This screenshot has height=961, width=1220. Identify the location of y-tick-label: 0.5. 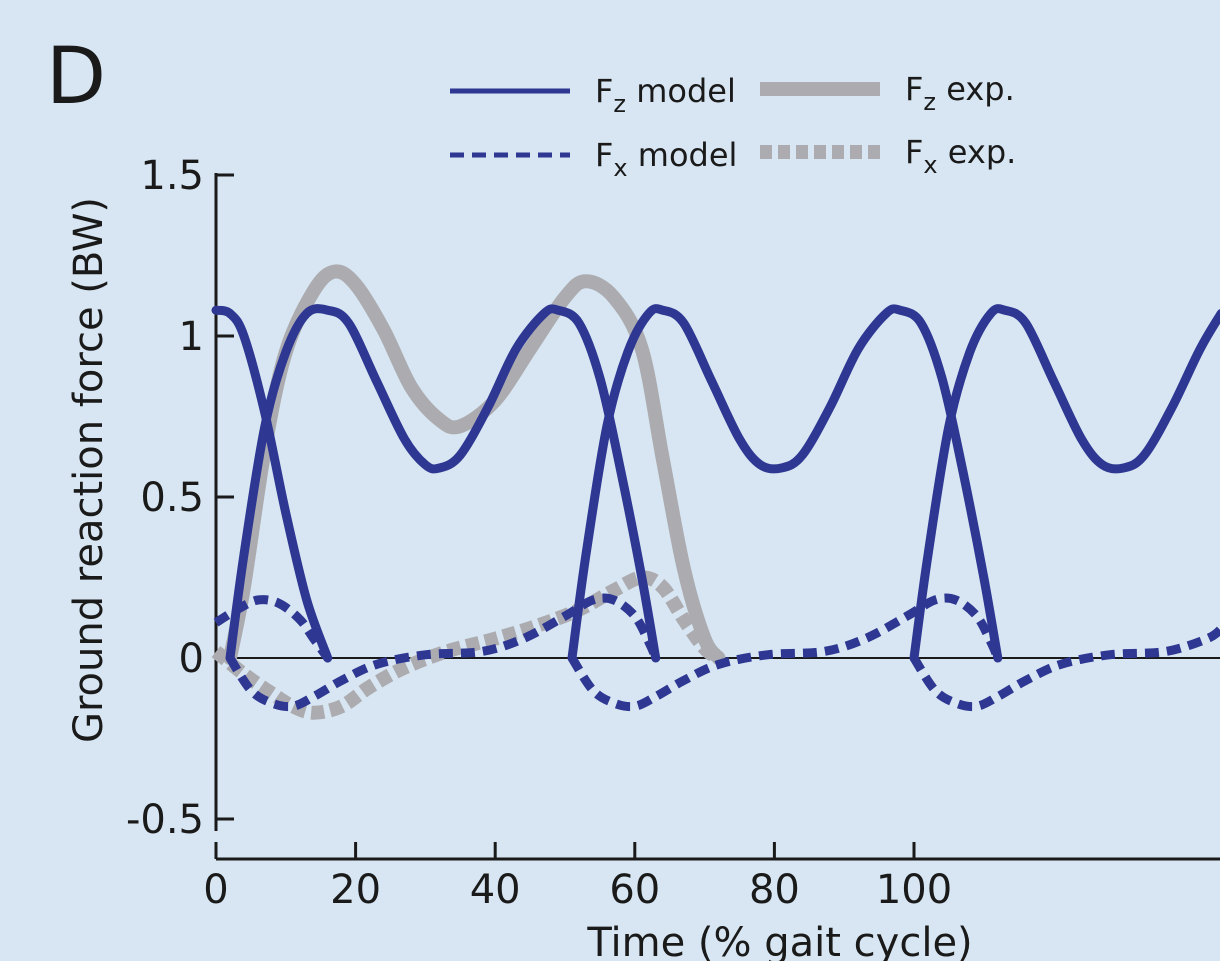
(172, 498).